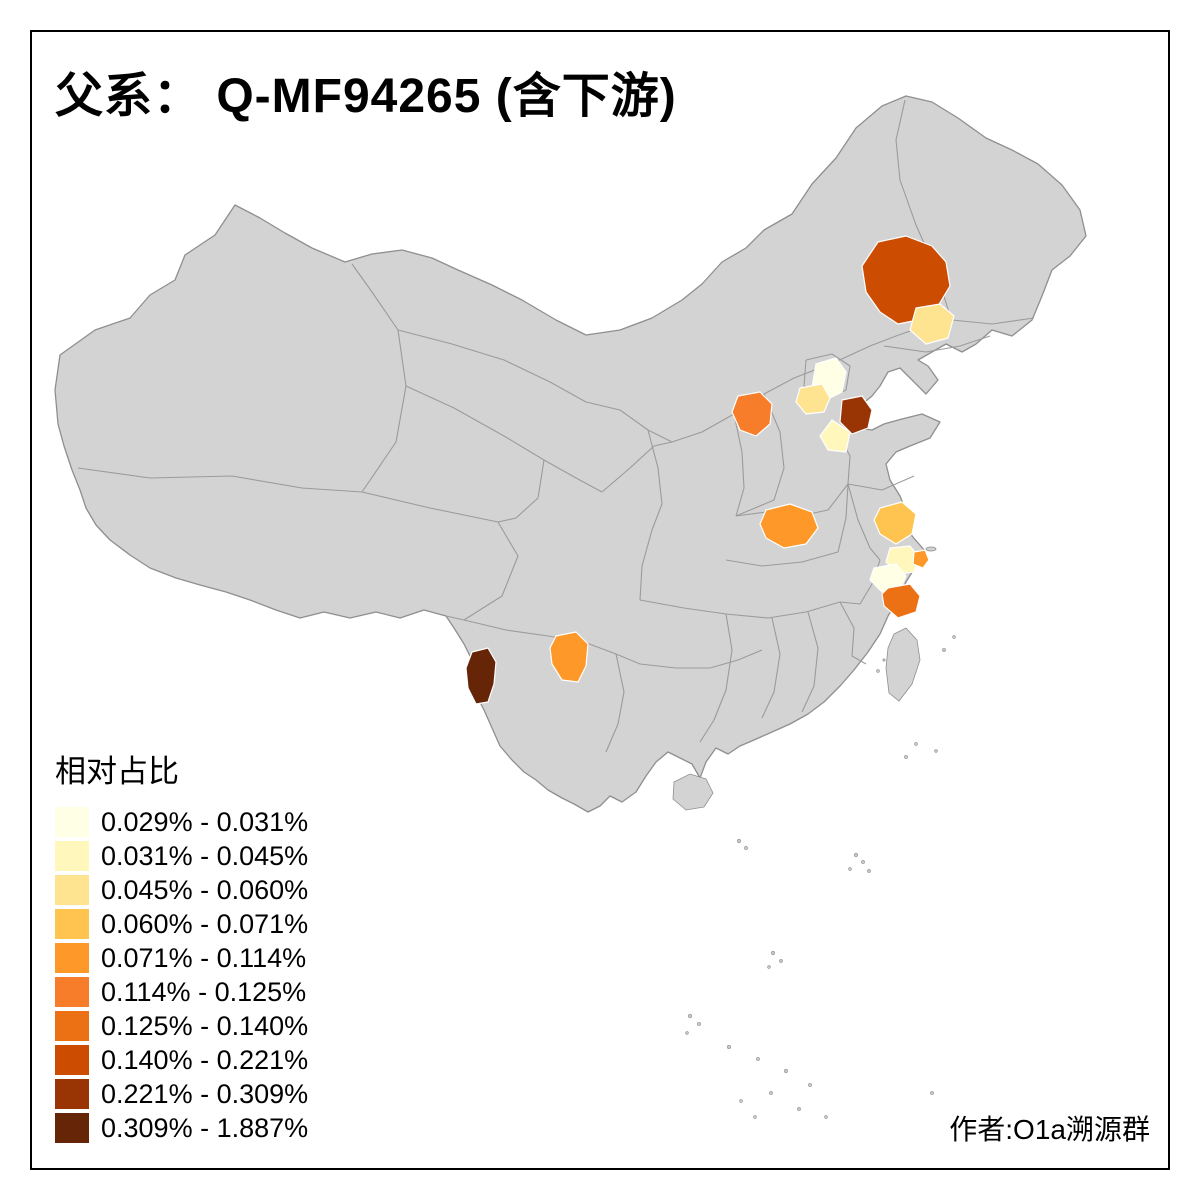 The height and width of the screenshot is (1200, 1200). What do you see at coordinates (205, 890) in the screenshot?
I see `legend-label: 0.045% - 0.060%` at bounding box center [205, 890].